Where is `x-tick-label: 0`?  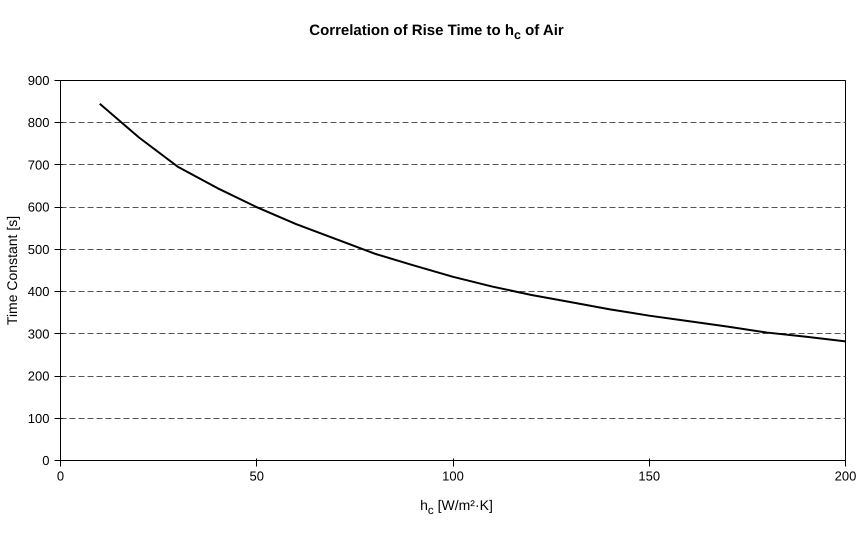 x-tick-label: 0 is located at coordinates (60, 476).